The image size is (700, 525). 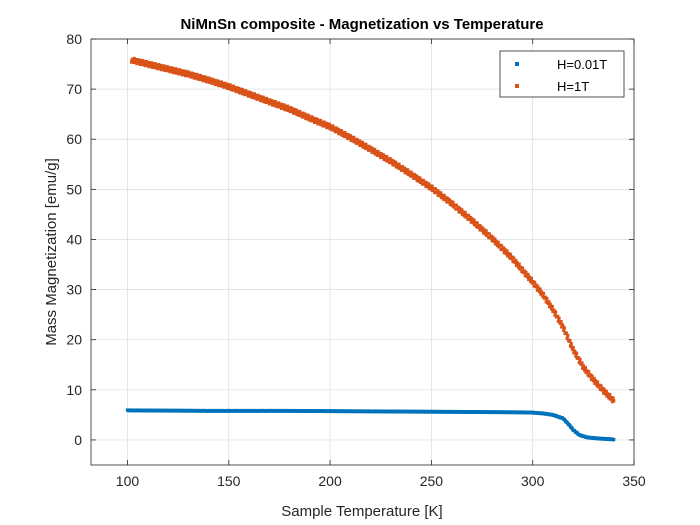 What do you see at coordinates (74, 290) in the screenshot?
I see `y-tick-label: 30` at bounding box center [74, 290].